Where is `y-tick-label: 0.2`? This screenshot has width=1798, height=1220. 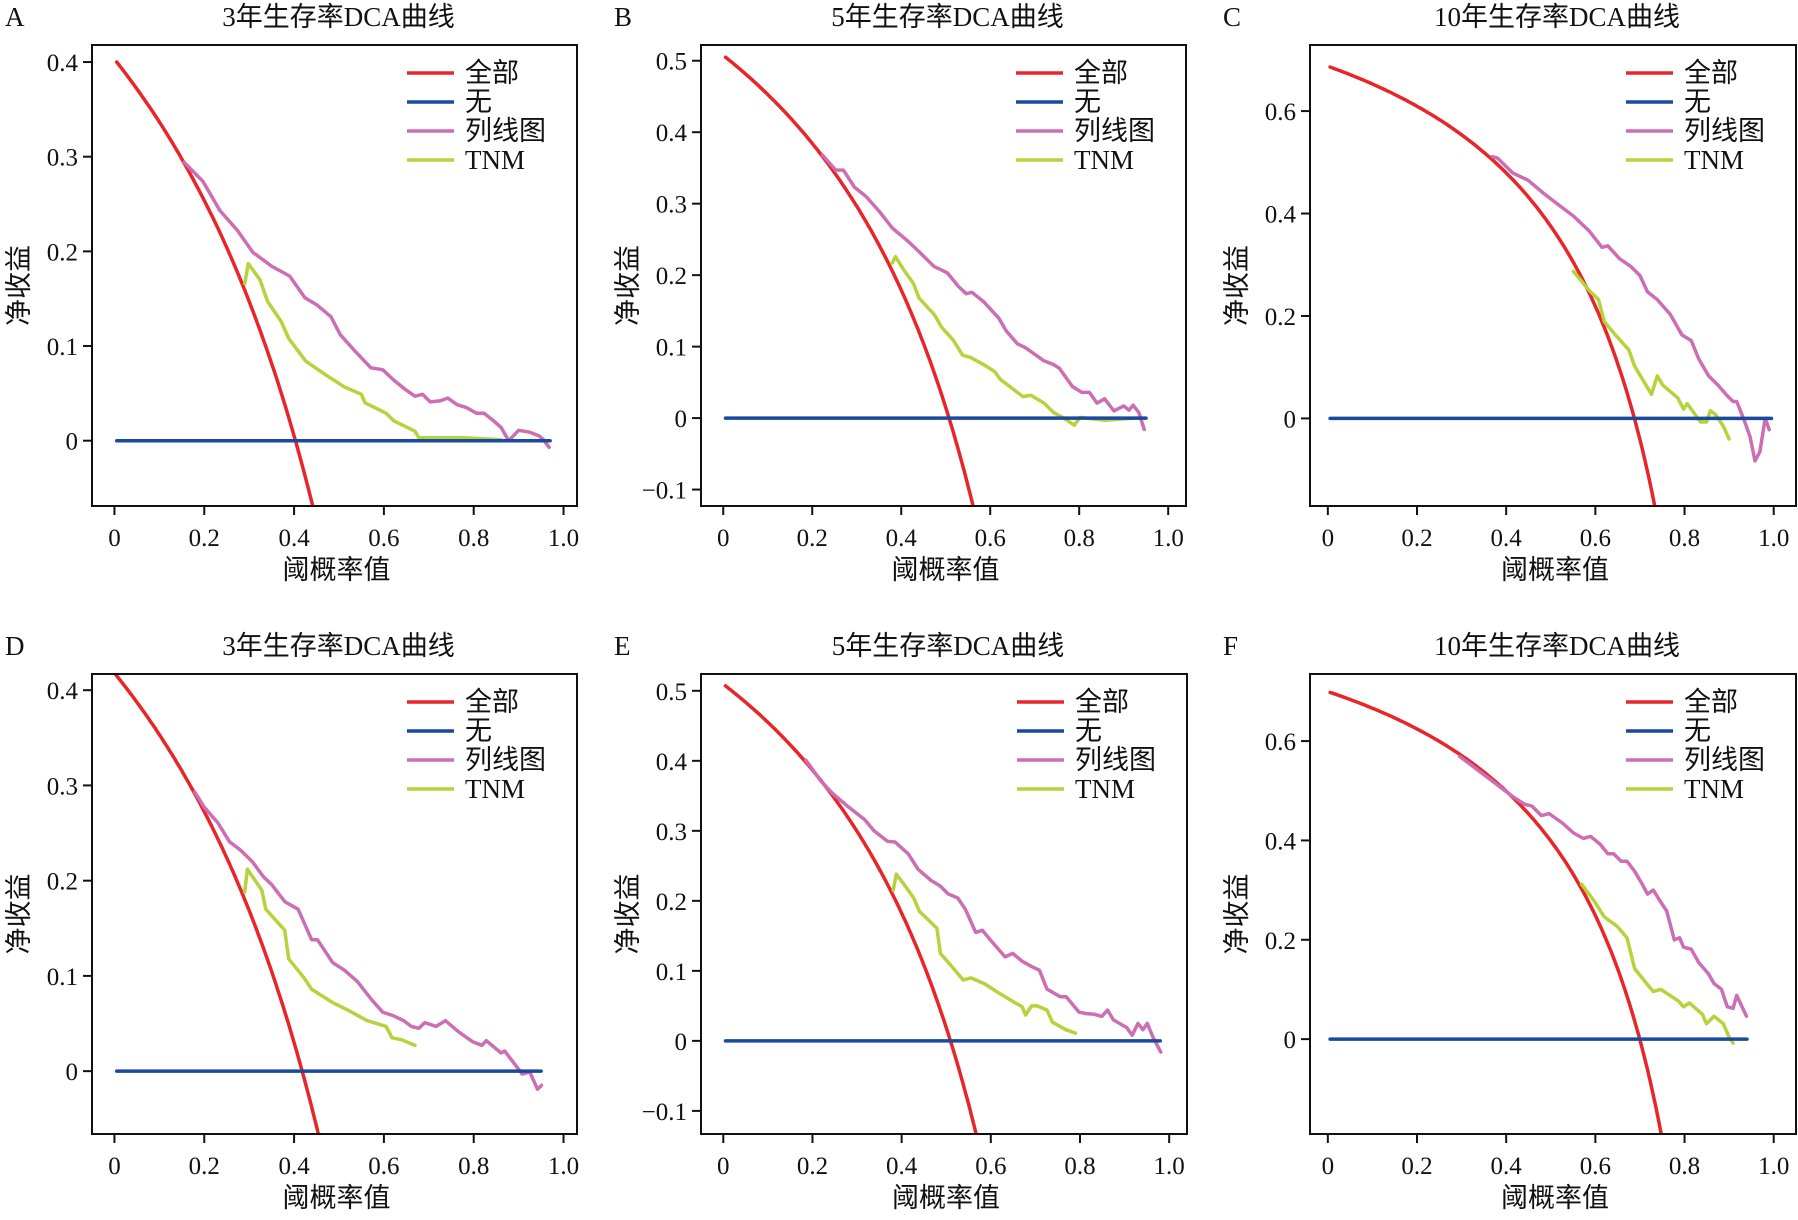
y-tick-label: 0.2 is located at coordinates (671, 902).